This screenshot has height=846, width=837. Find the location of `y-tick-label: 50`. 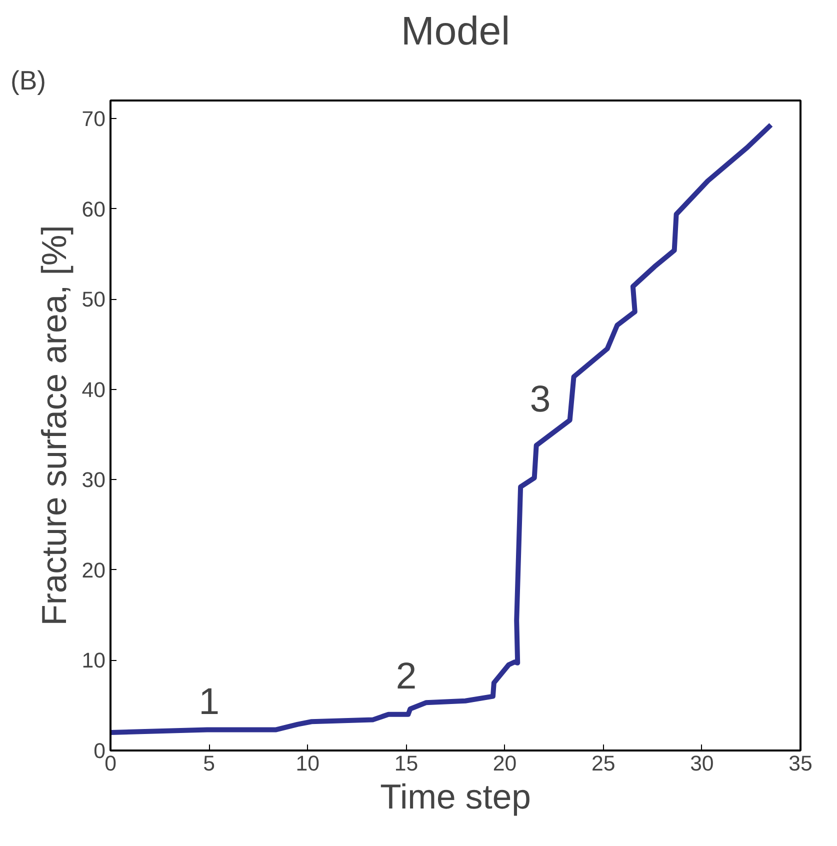

y-tick-label: 50 is located at coordinates (94, 300).